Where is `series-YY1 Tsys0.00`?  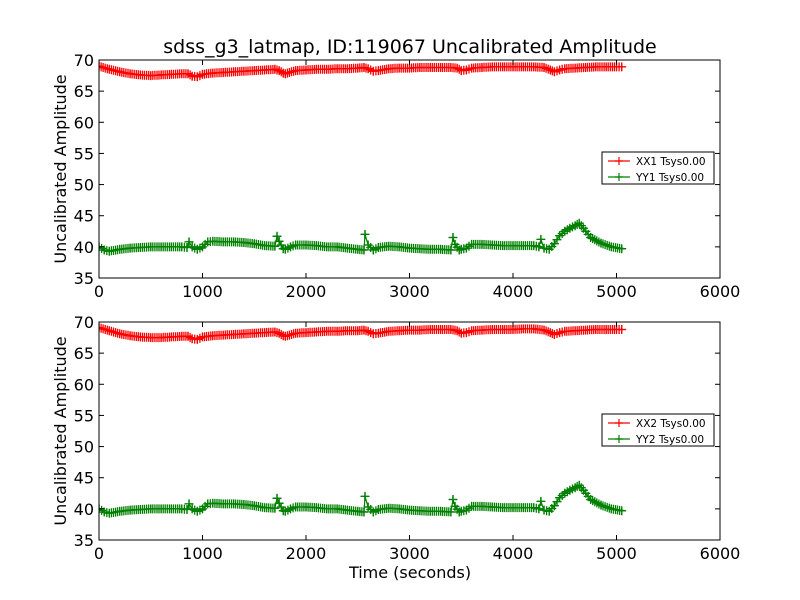
series-YY1 Tsys0.00 is located at coordinates (363, 237).